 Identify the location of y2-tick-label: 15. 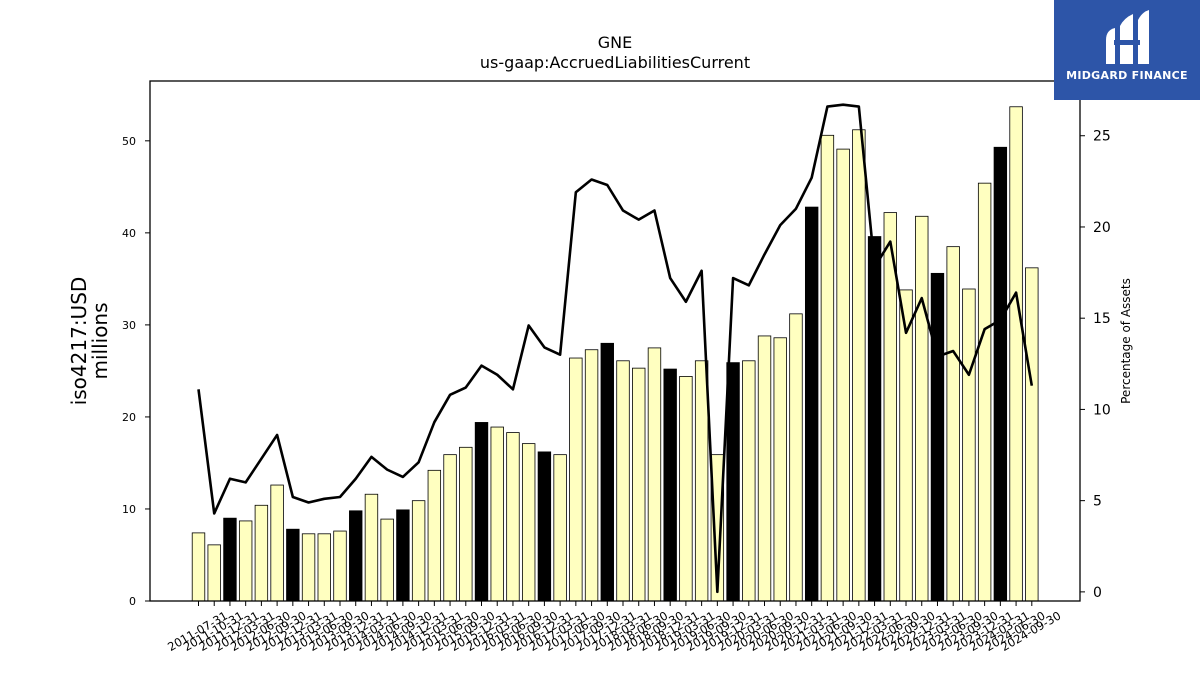
(1102, 319).